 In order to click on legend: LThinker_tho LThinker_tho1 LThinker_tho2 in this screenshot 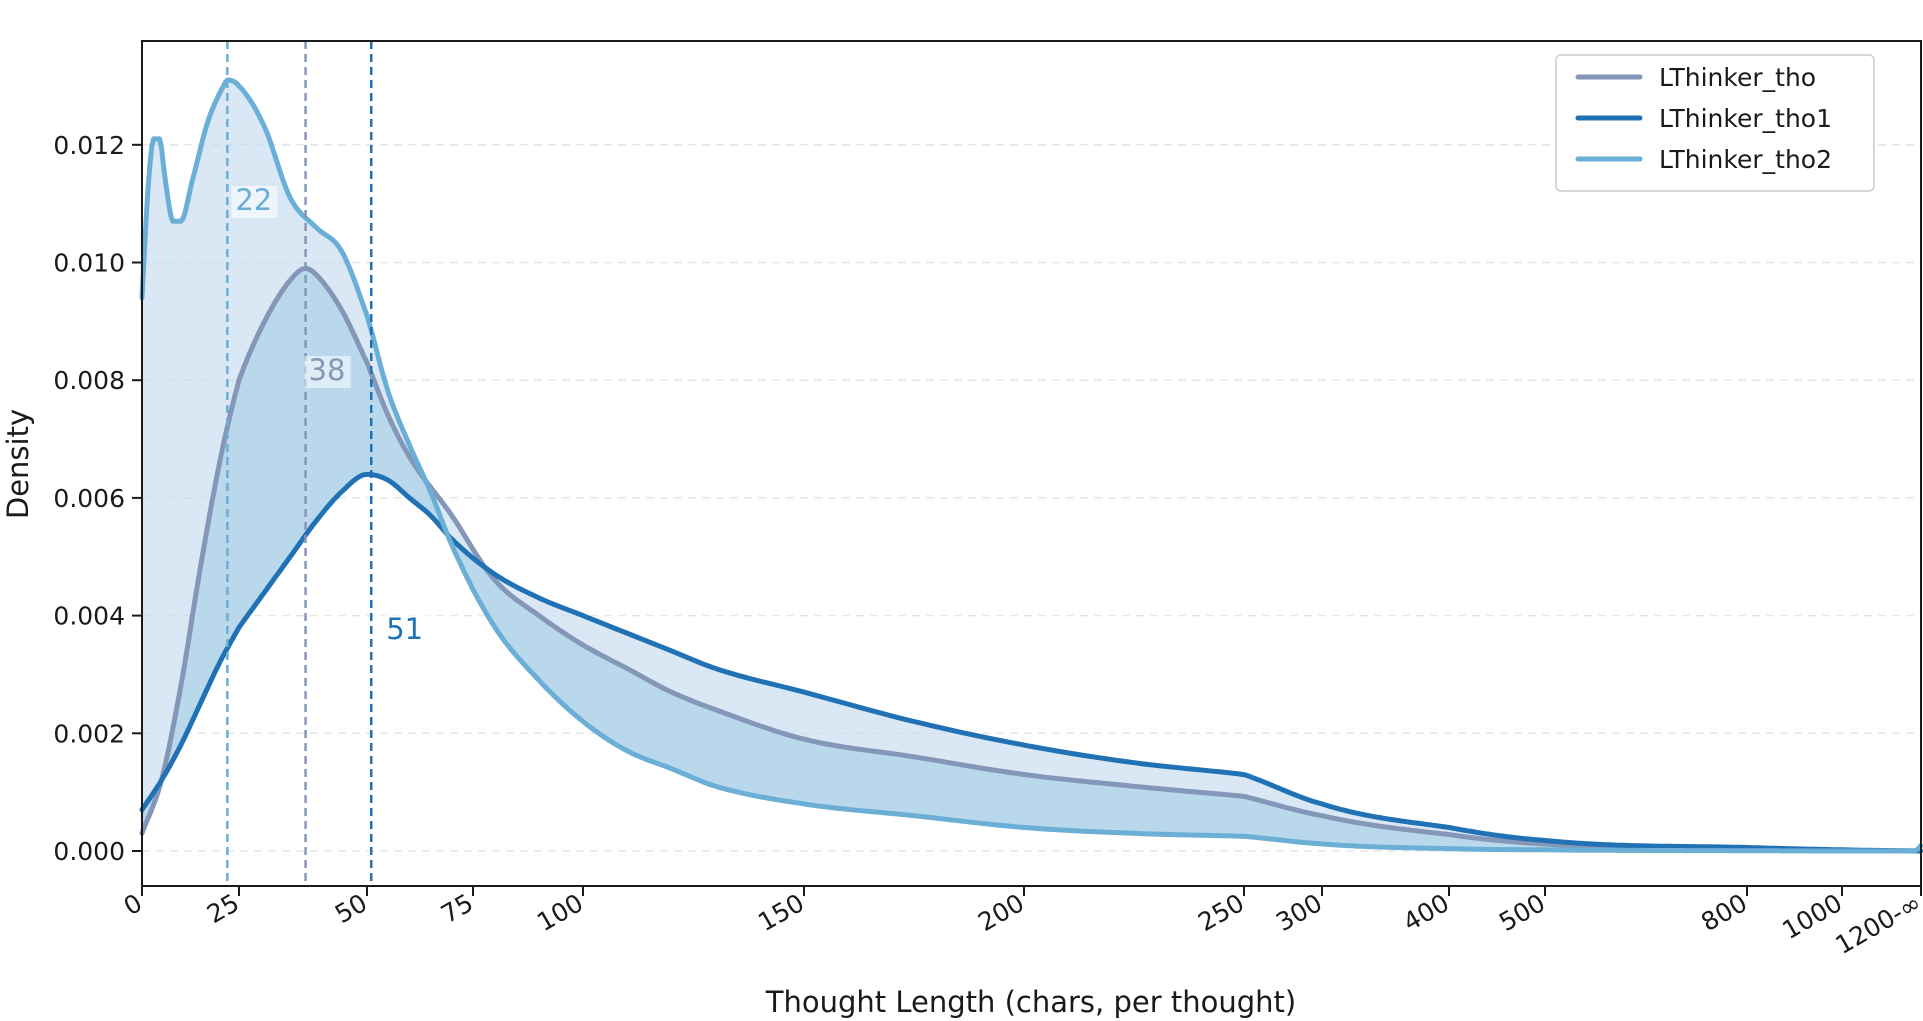, I will do `click(1715, 123)`.